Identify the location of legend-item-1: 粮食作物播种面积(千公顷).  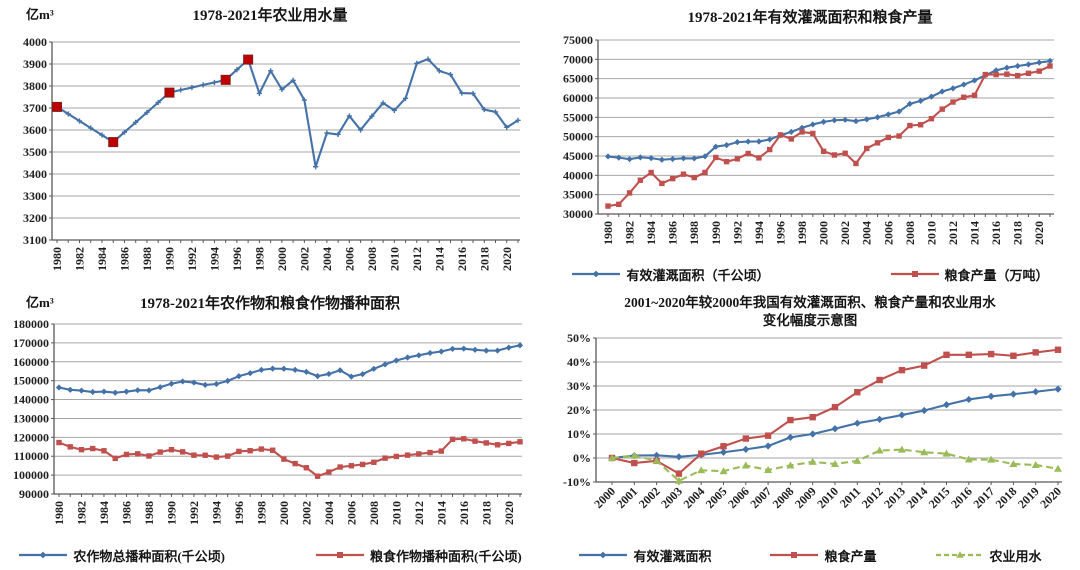
(418, 555).